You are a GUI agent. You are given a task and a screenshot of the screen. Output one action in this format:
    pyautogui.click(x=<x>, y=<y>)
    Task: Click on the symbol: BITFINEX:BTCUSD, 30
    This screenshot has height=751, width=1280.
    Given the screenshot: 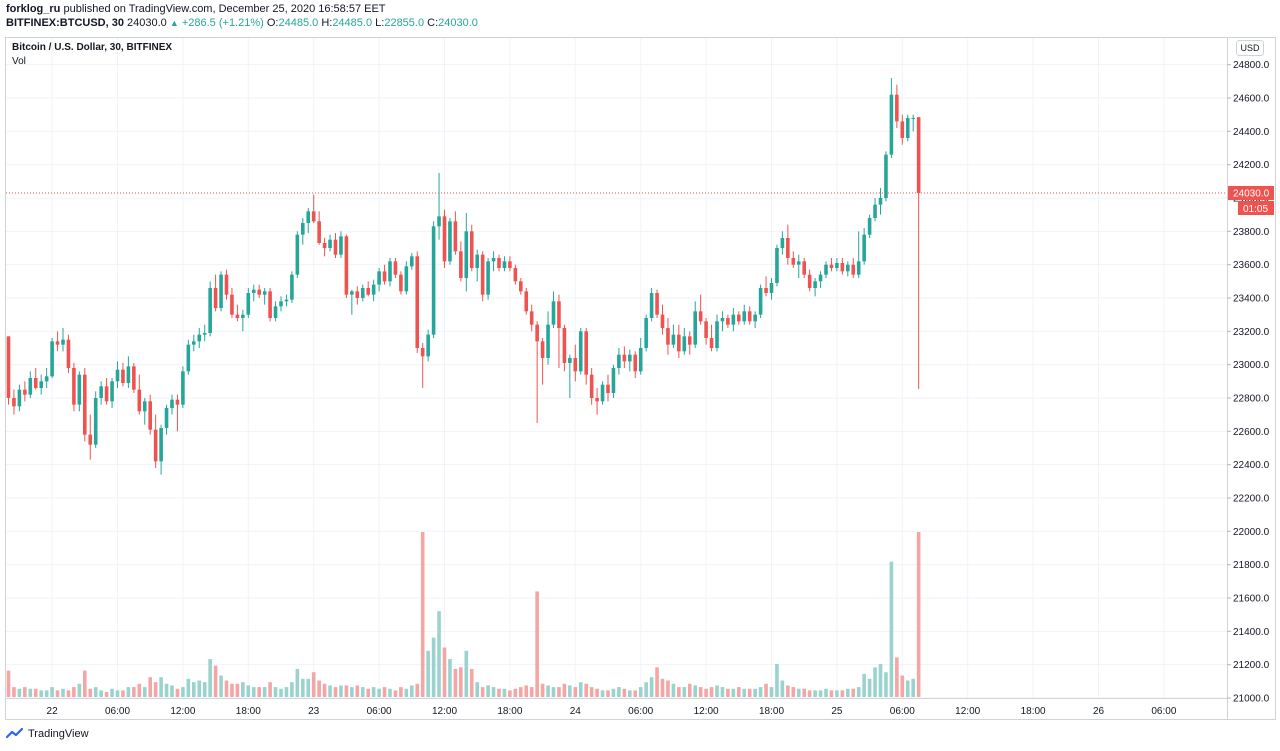 What is the action you would take?
    pyautogui.click(x=65, y=23)
    